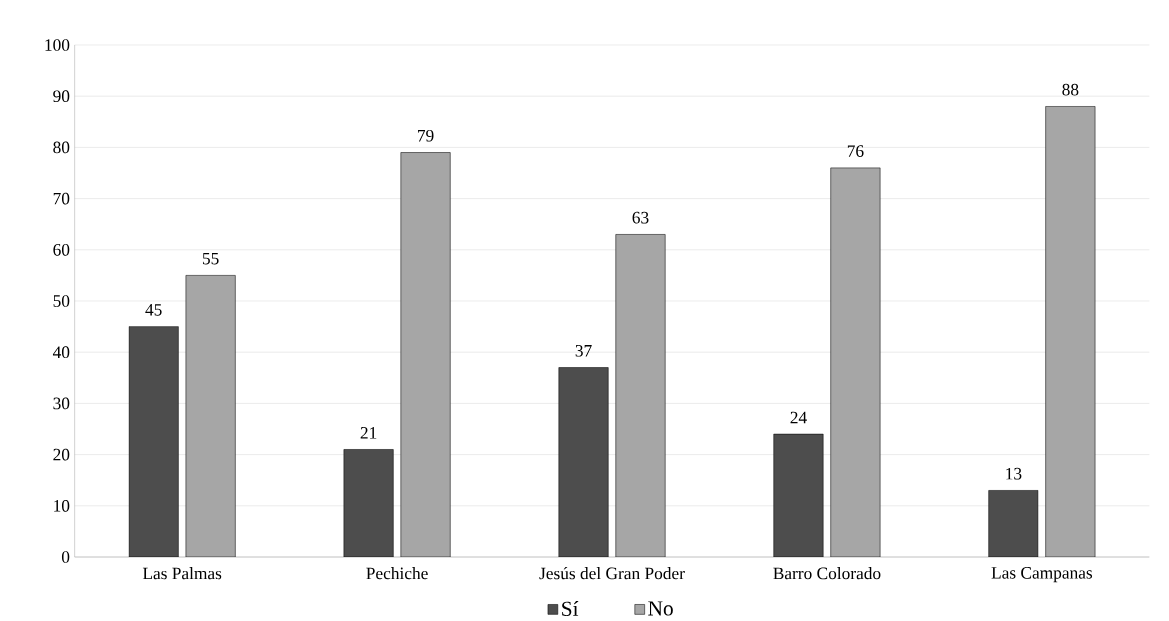  What do you see at coordinates (61, 352) in the screenshot?
I see `y-tick-label: 40` at bounding box center [61, 352].